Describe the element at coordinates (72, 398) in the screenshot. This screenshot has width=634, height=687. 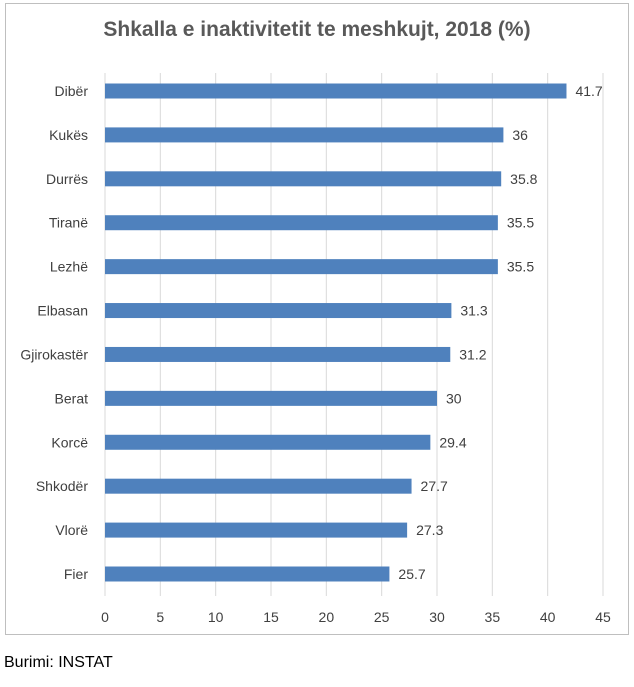
I see `category-label: Berat` at that location.